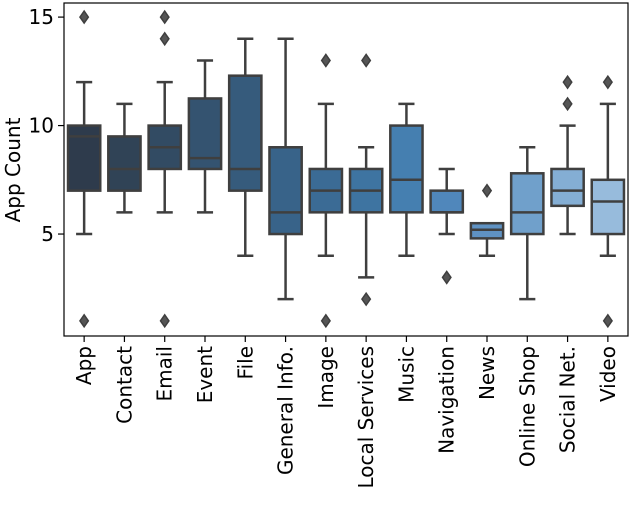 This screenshot has height=526, width=630. Describe the element at coordinates (326, 377) in the screenshot. I see `x-tick-label: Image` at that location.